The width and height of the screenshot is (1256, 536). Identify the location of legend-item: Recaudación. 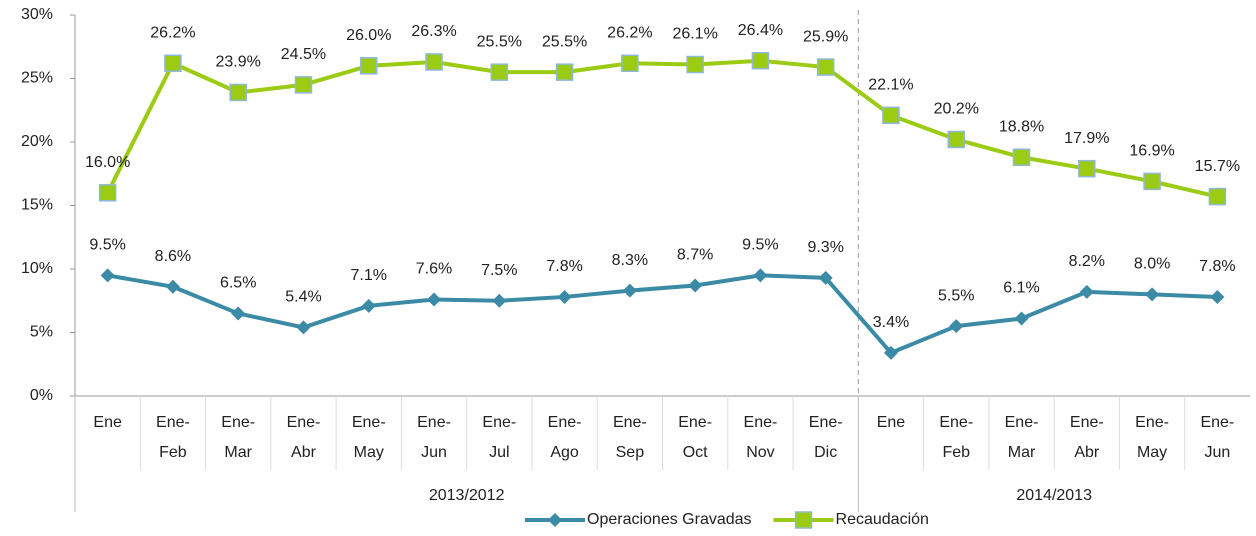
(851, 520).